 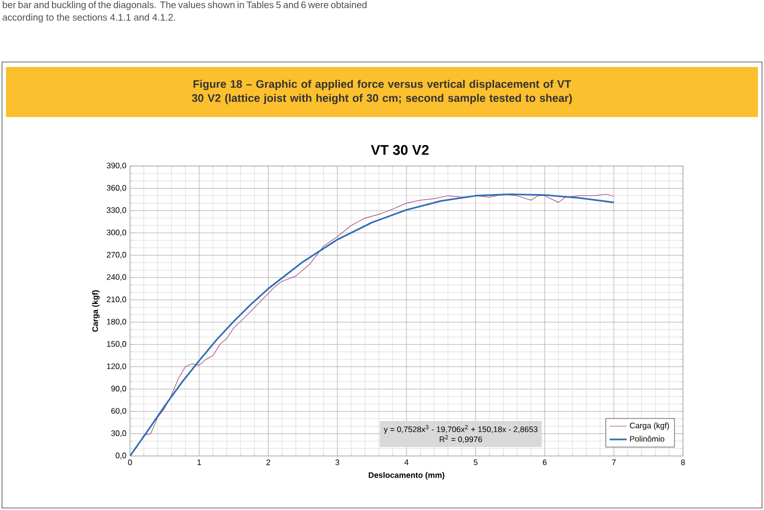 What do you see at coordinates (382, 92) in the screenshot?
I see `chart-title: Figure 18 – Graphic of applied force versus vertical displacement of VT 30 V2 (lattice joist with height of 30 cm; second sample tested to shear)` at bounding box center [382, 92].